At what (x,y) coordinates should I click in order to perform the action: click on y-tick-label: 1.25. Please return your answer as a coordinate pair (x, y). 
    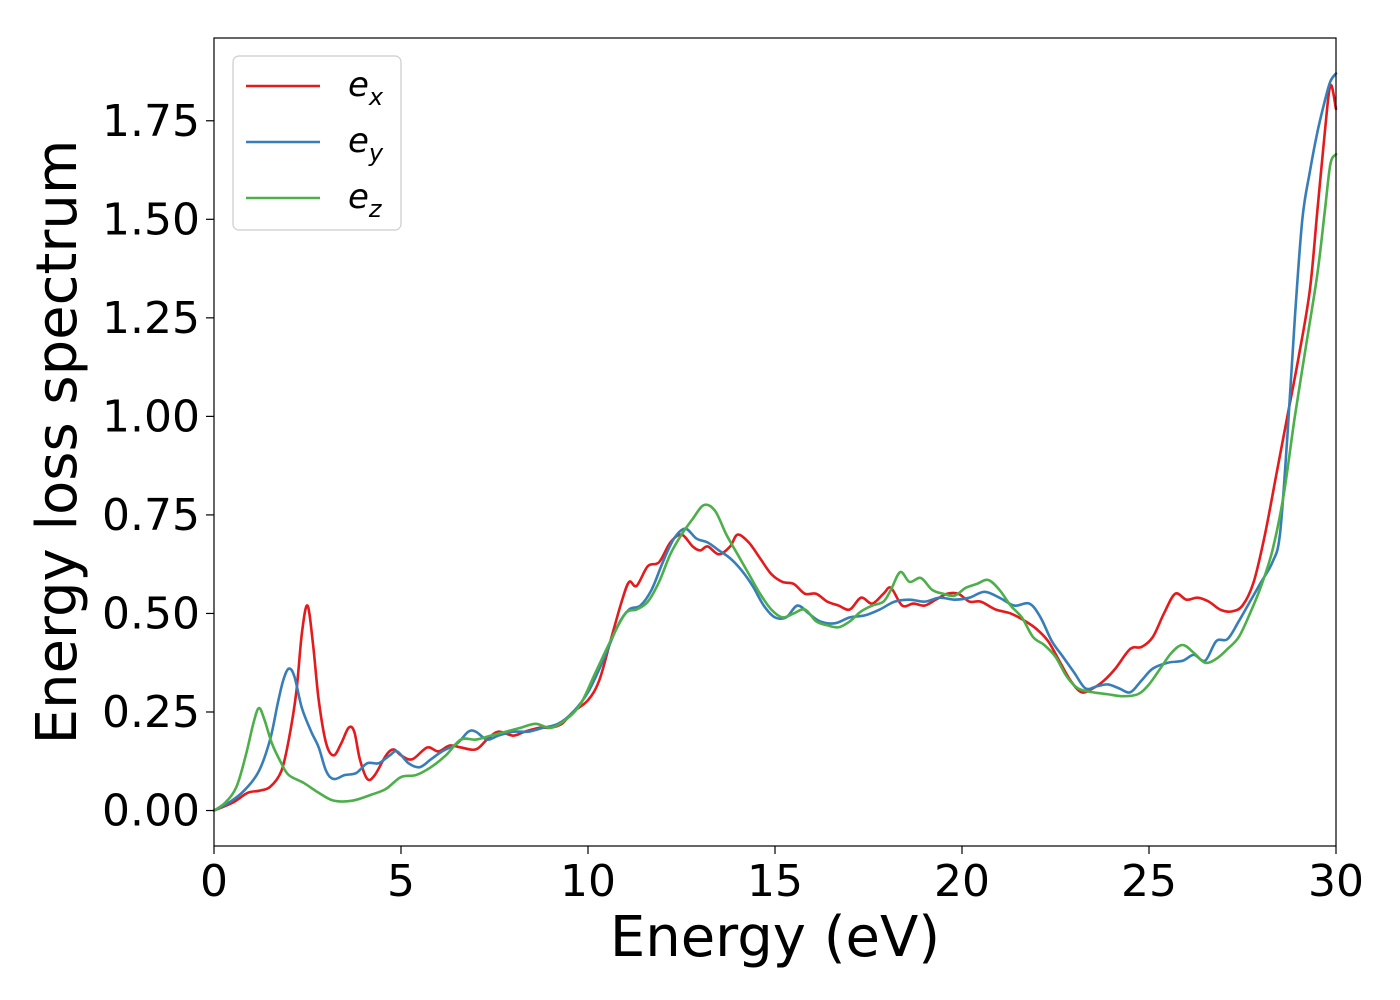
    Looking at the image, I should click on (151, 318).